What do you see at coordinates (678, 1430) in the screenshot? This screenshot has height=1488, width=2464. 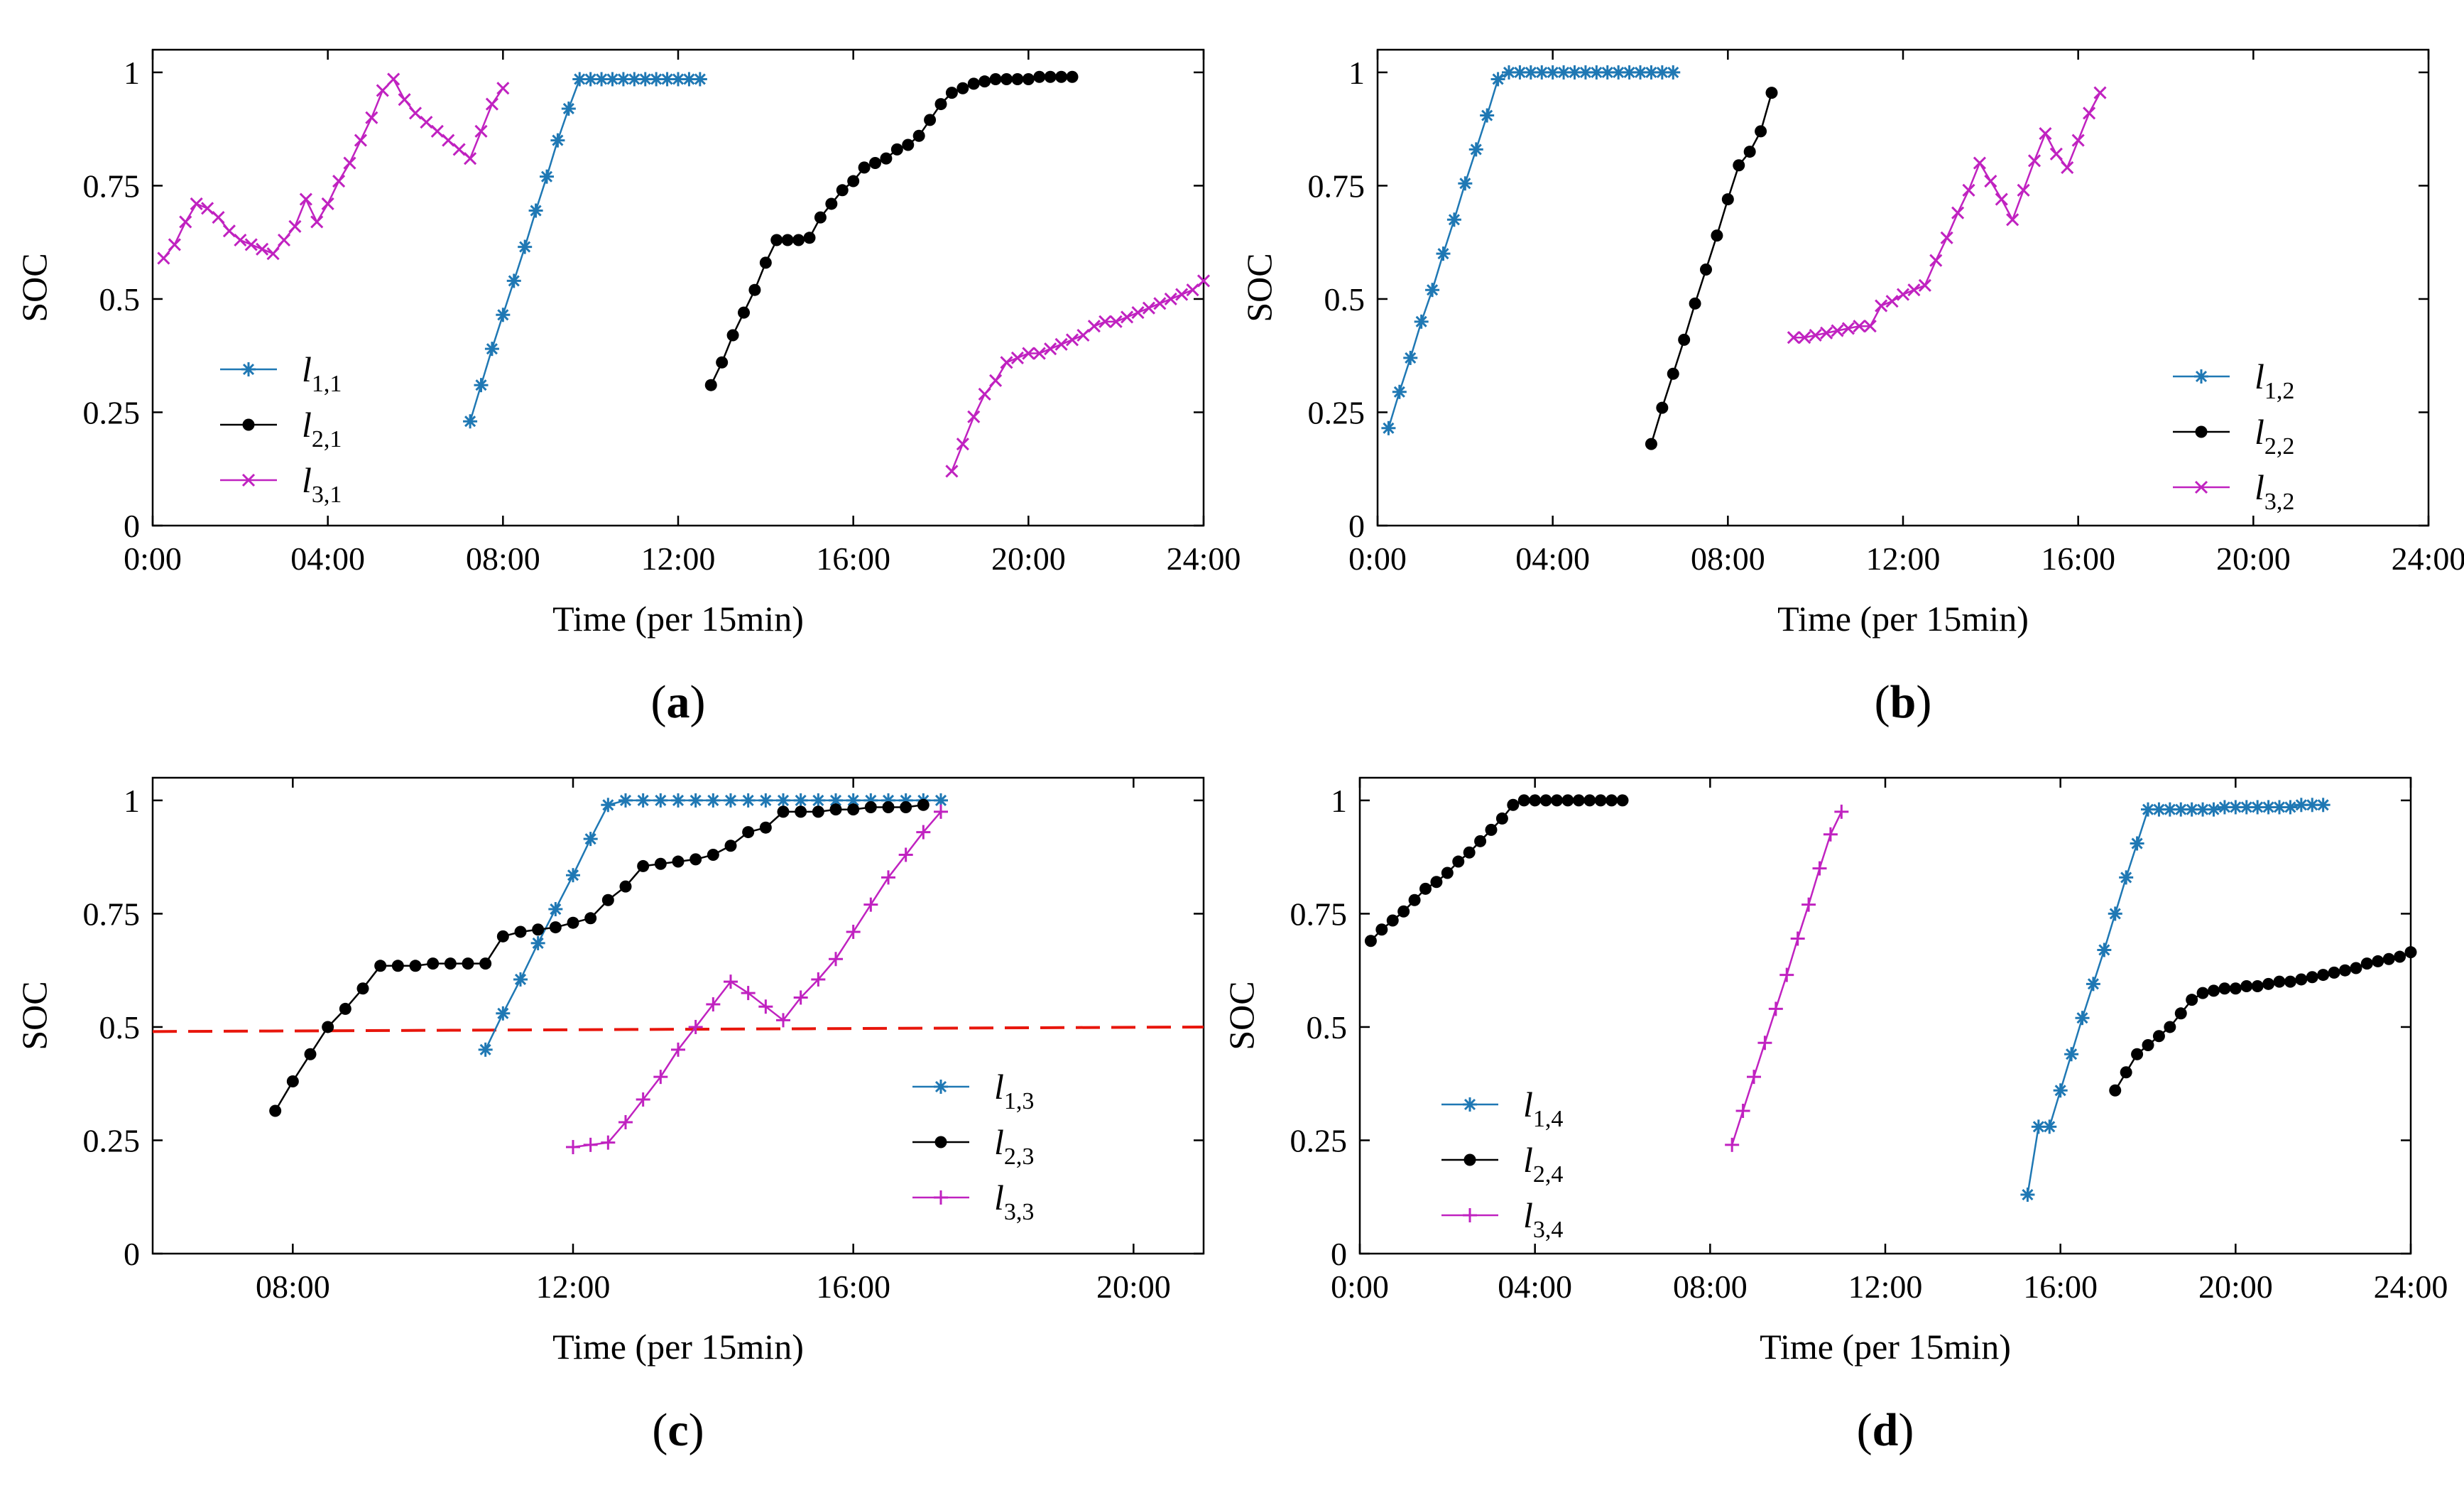 I see `panel-label: (c)` at bounding box center [678, 1430].